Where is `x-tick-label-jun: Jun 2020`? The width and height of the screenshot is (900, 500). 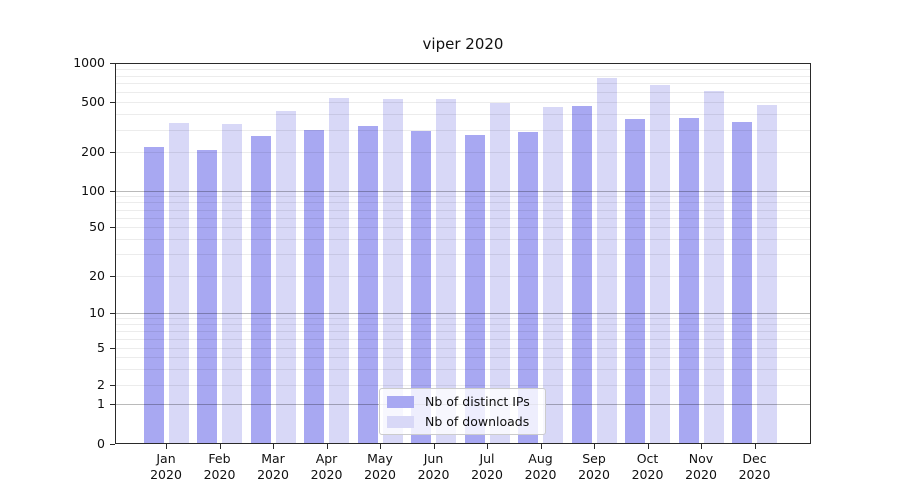 x-tick-label-jun: Jun 2020 is located at coordinates (434, 467).